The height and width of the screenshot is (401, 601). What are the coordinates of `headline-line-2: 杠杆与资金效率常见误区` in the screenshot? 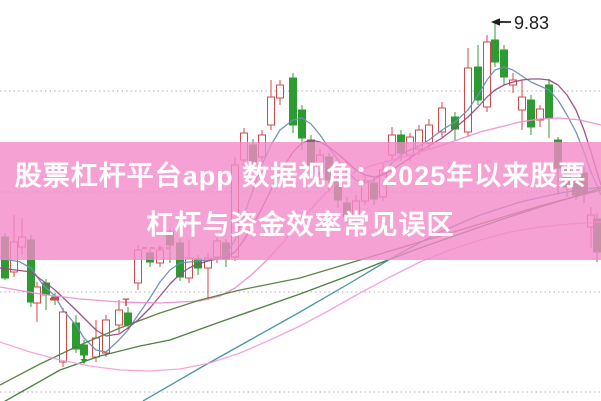 It's located at (300, 225).